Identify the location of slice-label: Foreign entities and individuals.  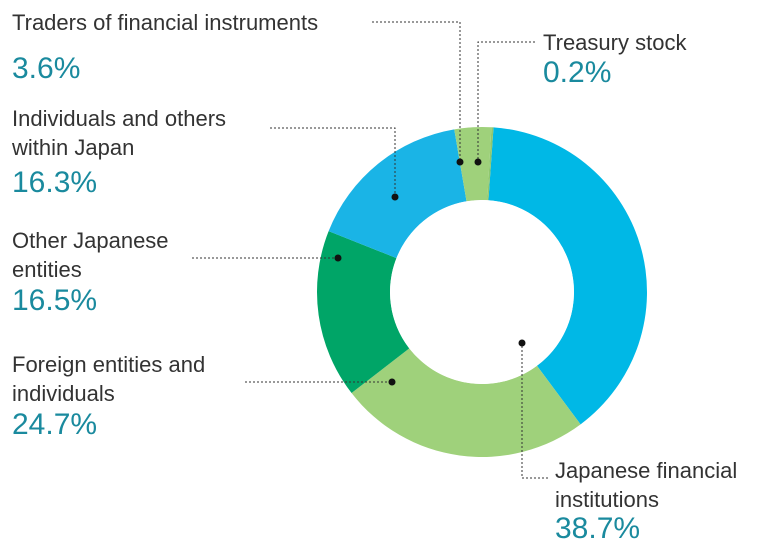
(109, 379).